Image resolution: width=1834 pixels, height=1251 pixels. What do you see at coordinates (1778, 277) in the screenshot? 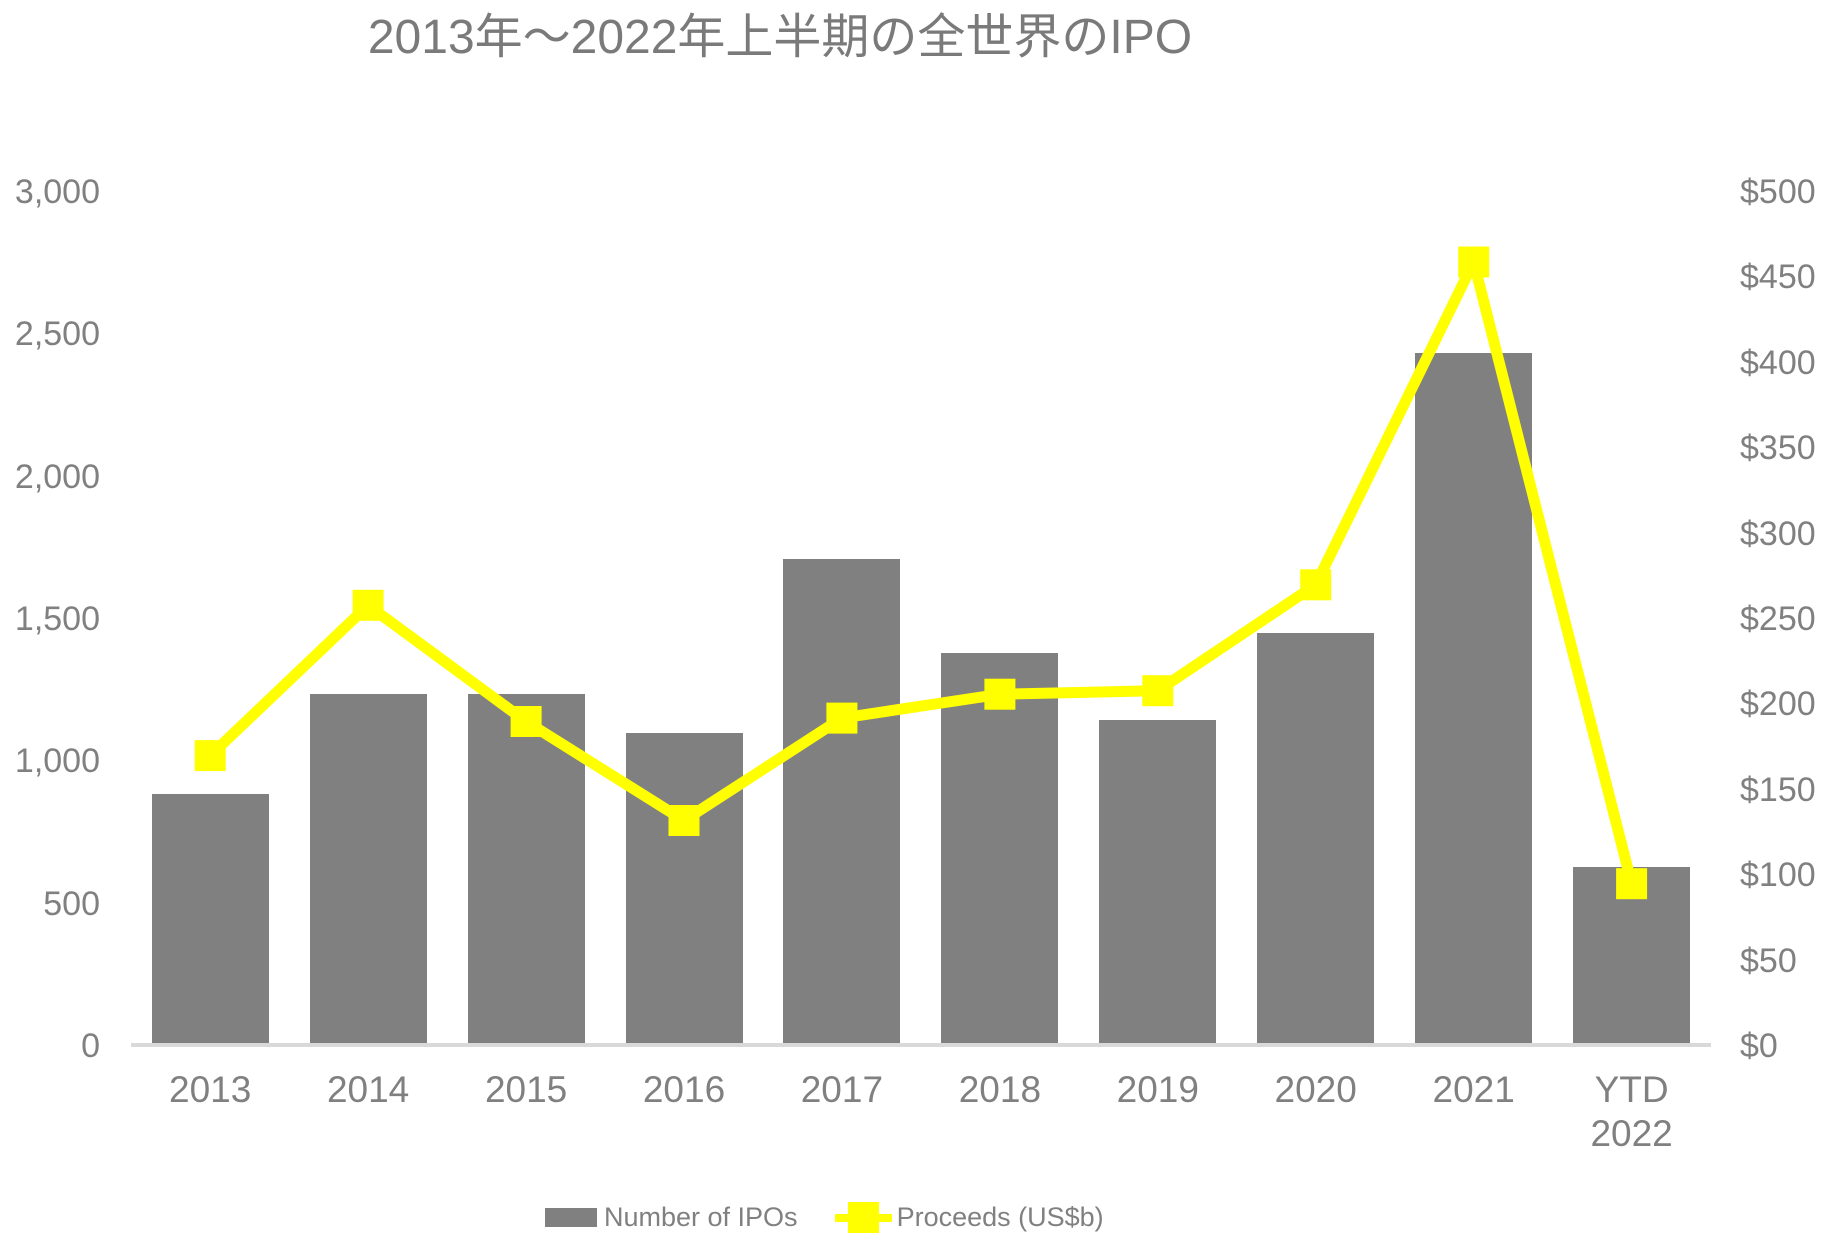
I see `right-axis-tick-450: $450` at bounding box center [1778, 277].